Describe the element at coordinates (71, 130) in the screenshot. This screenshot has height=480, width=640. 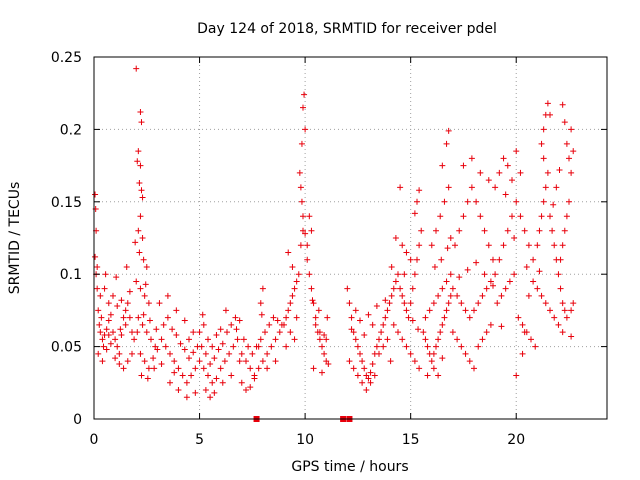
I see `y-tick-label: 0.2` at that location.